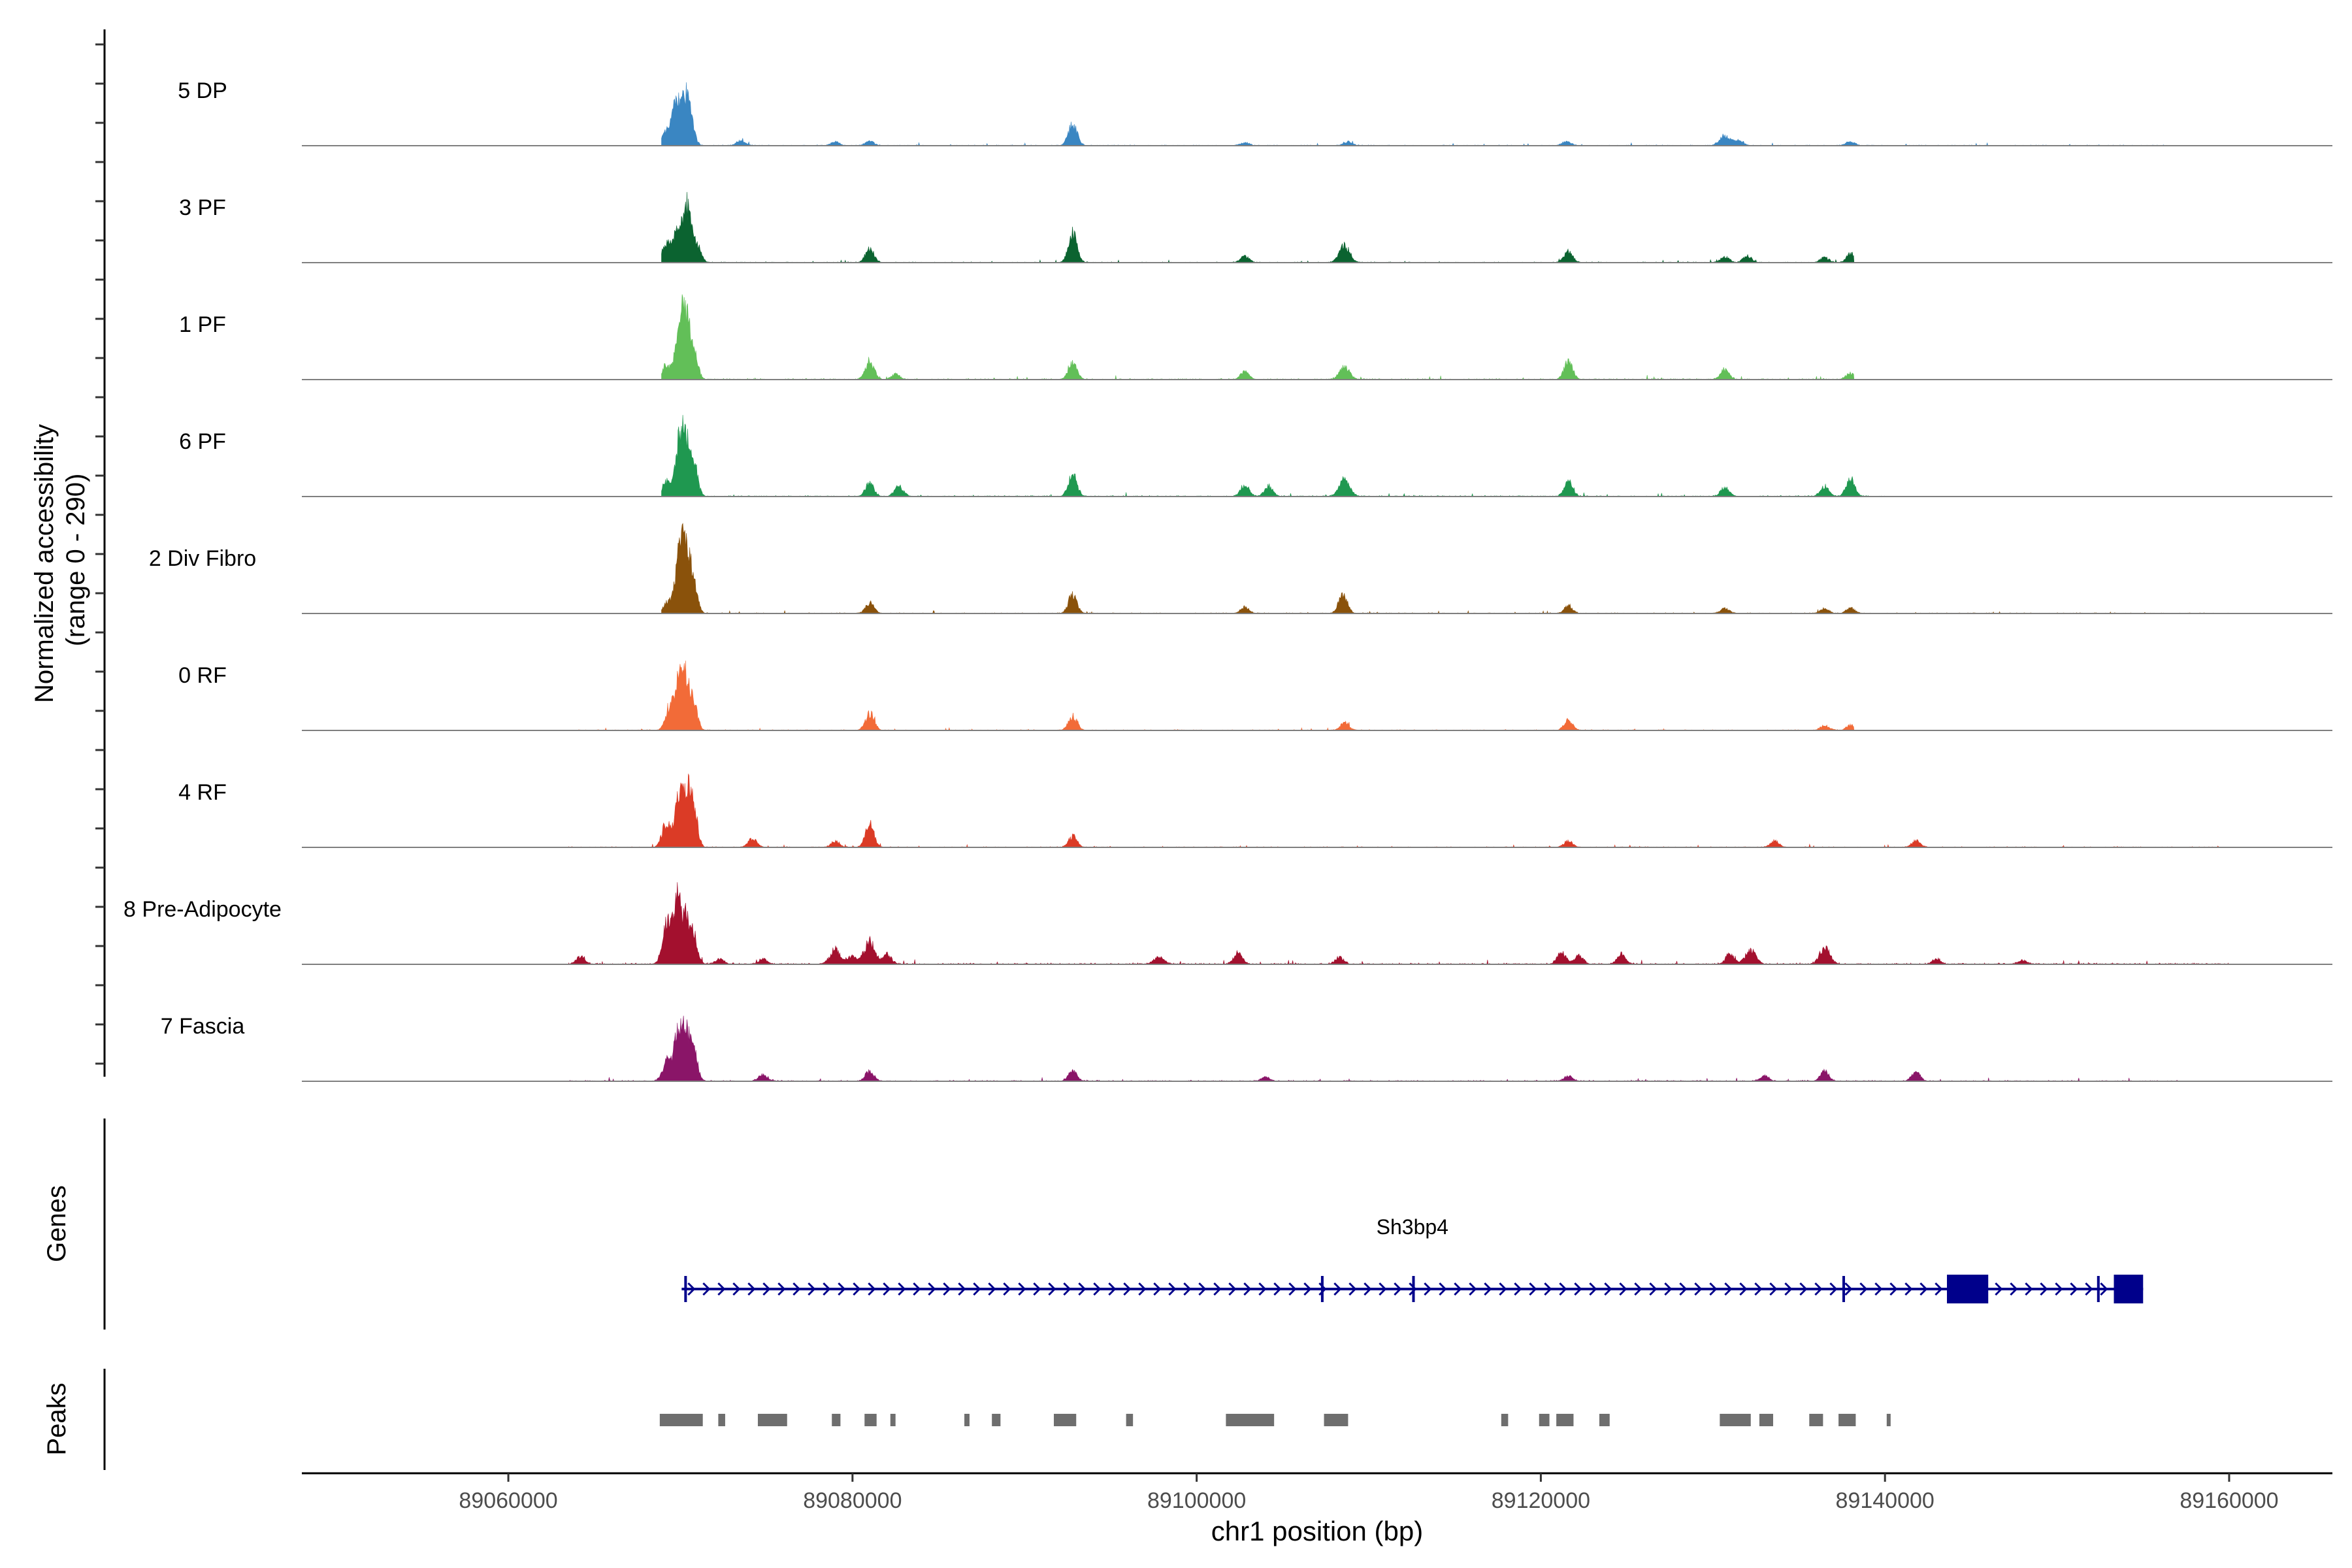 This screenshot has width=2352, height=1568. I want to click on track-label: 3 PF, so click(202, 207).